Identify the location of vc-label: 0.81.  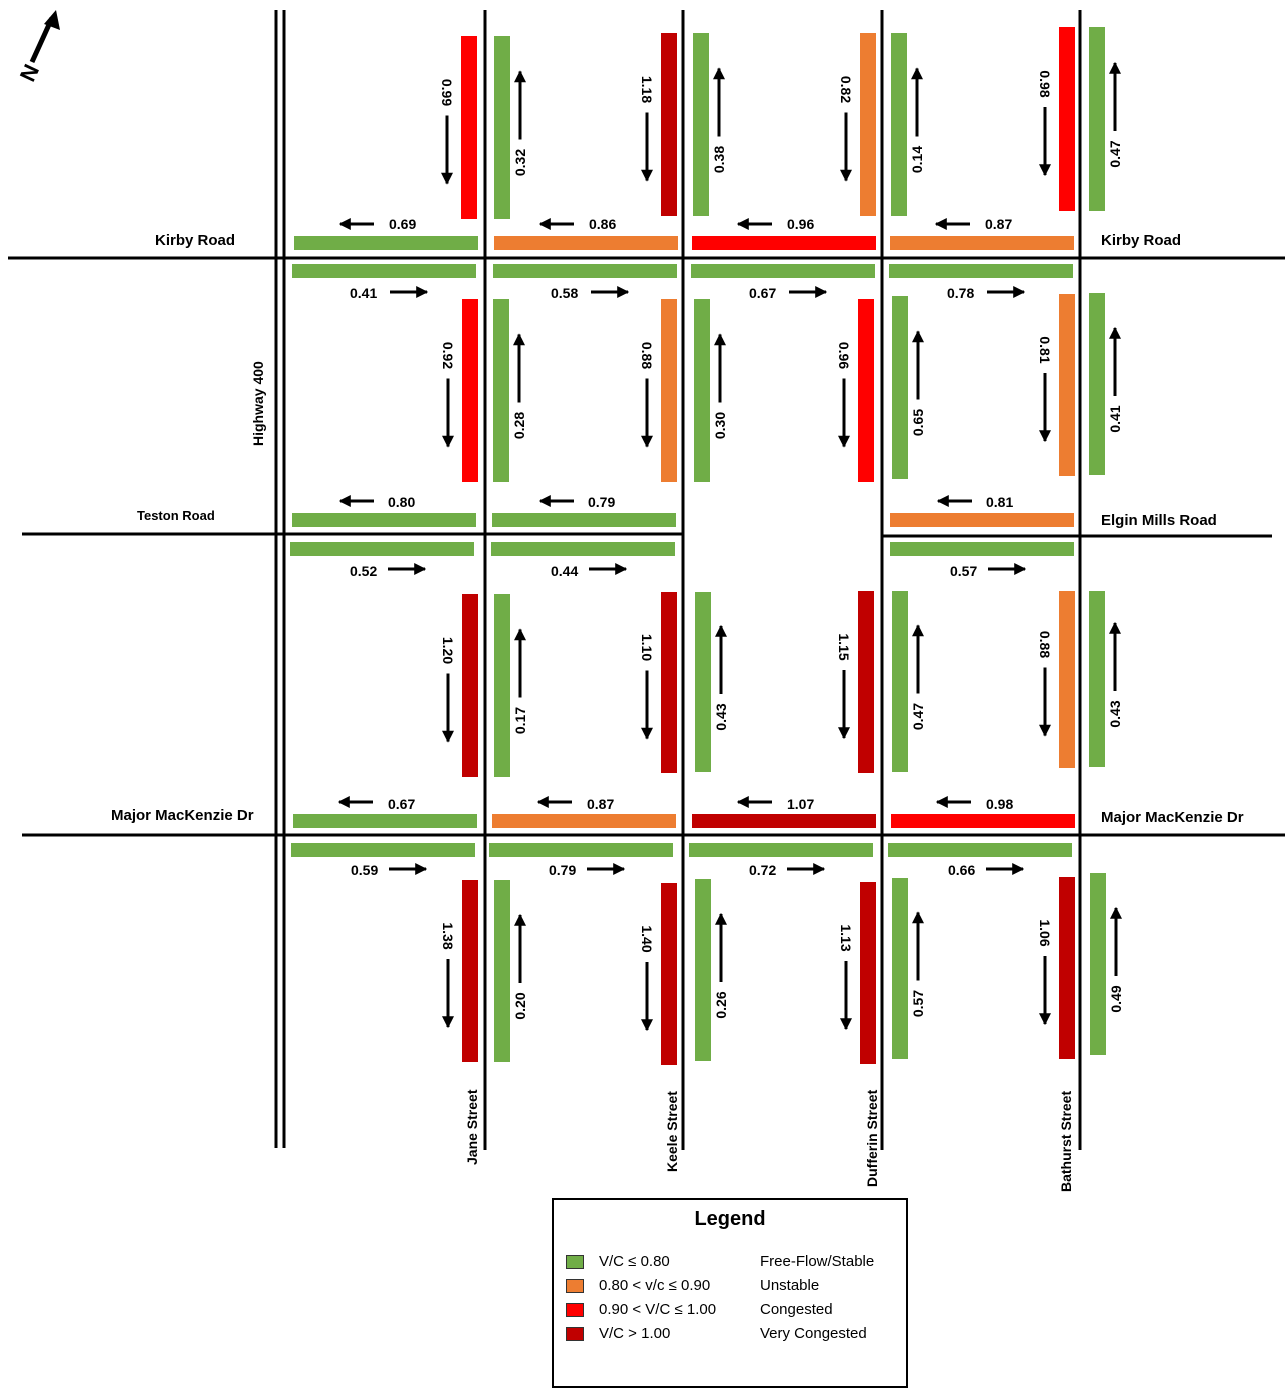
(1045, 349).